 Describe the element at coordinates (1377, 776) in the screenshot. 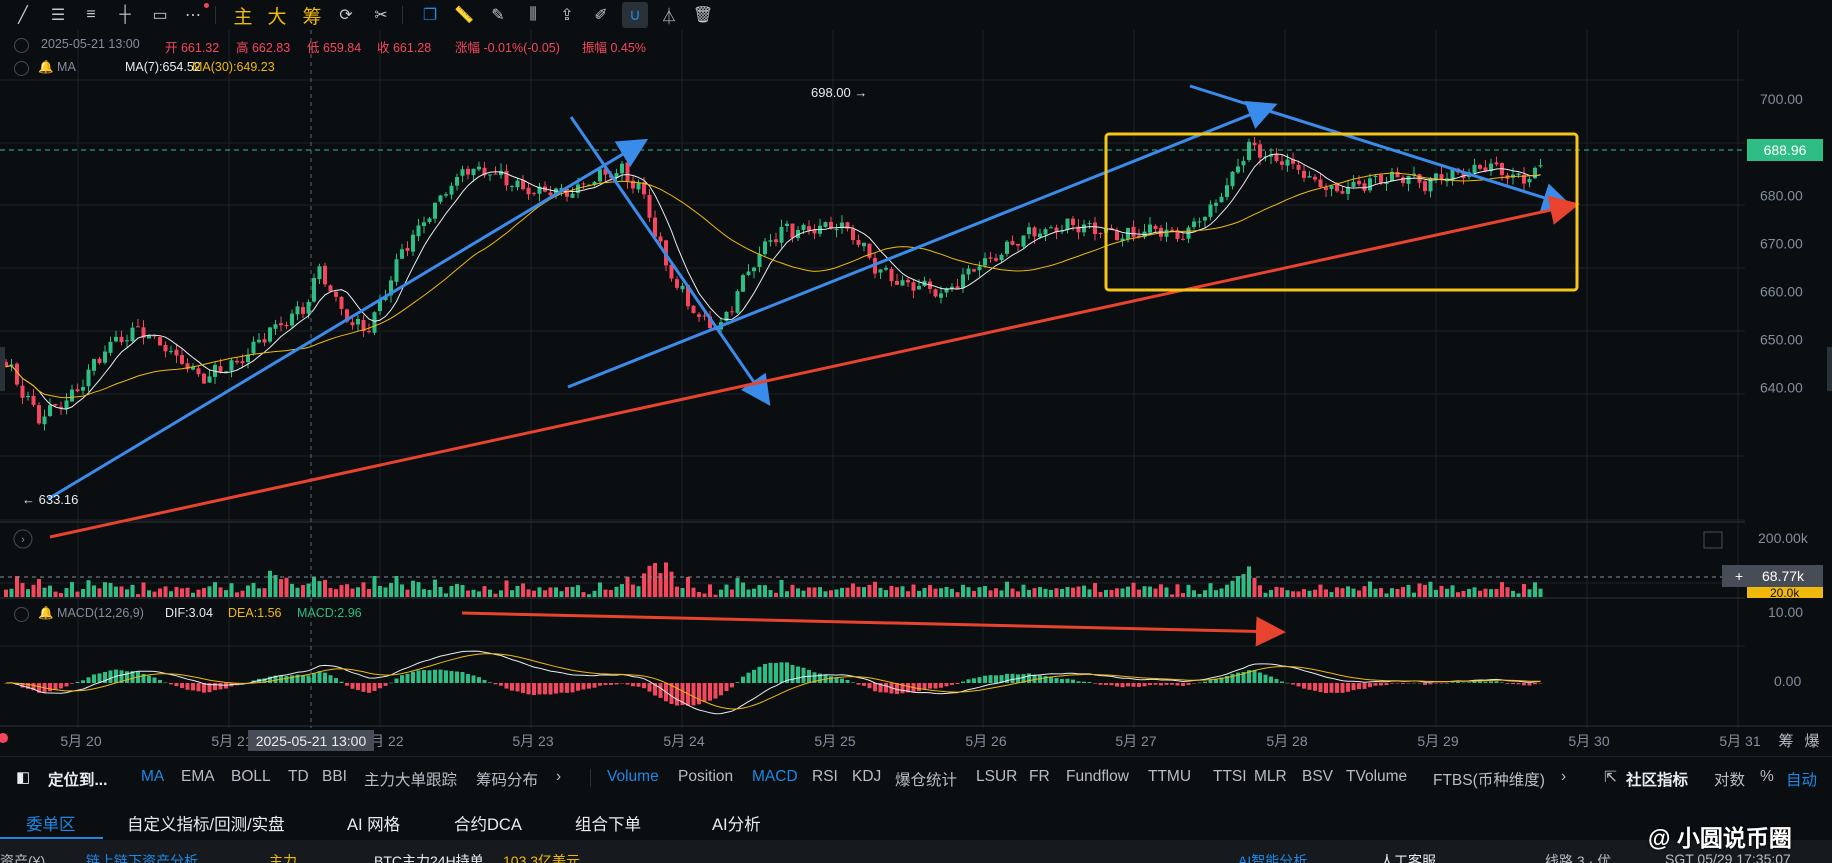

I see `sub-indicator-13: TVolume` at that location.